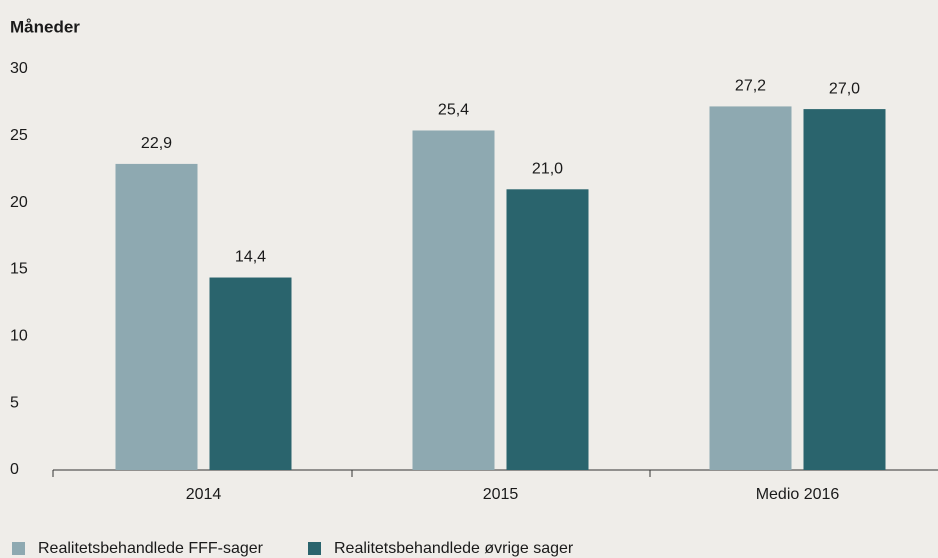 The height and width of the screenshot is (558, 938). Describe the element at coordinates (19, 269) in the screenshot. I see `y-tick-label: 15` at that location.